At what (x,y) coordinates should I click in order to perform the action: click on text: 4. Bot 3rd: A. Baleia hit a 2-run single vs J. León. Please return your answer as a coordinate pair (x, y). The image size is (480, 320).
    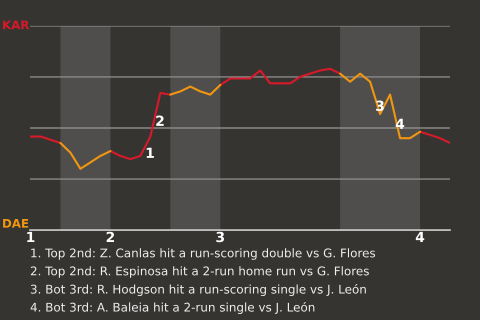
    Looking at the image, I should click on (172, 308).